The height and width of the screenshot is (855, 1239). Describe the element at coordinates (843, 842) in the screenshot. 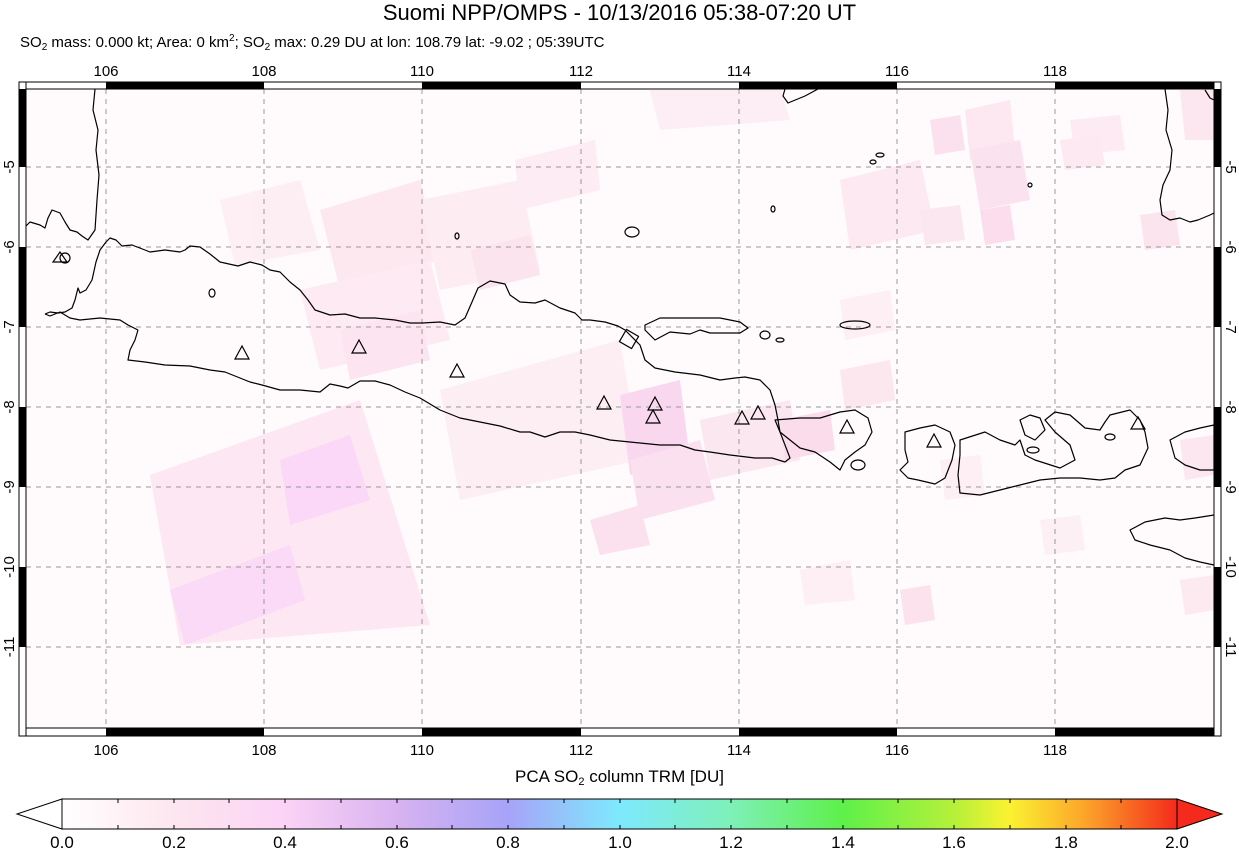

I see `colorbar-label: 1.4` at that location.